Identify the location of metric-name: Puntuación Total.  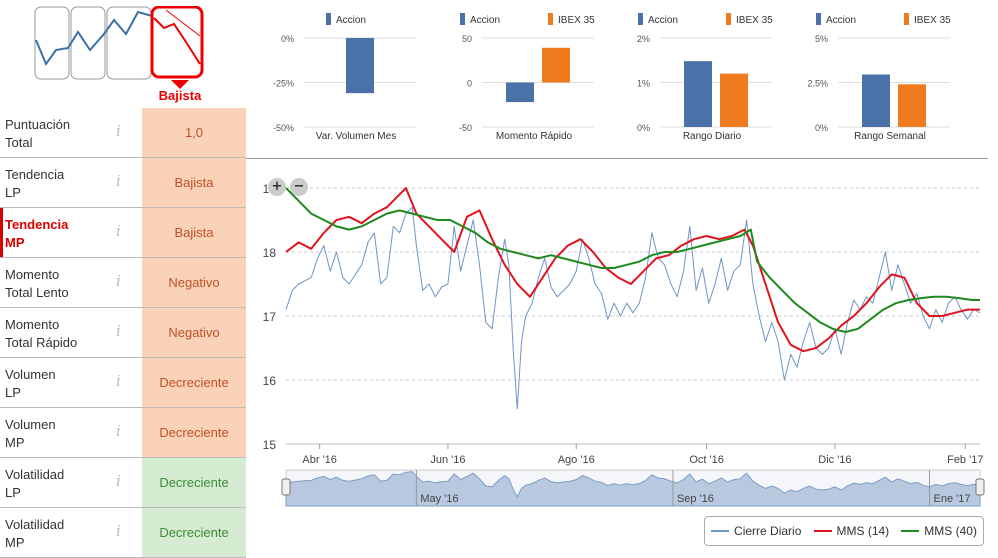
(60, 134).